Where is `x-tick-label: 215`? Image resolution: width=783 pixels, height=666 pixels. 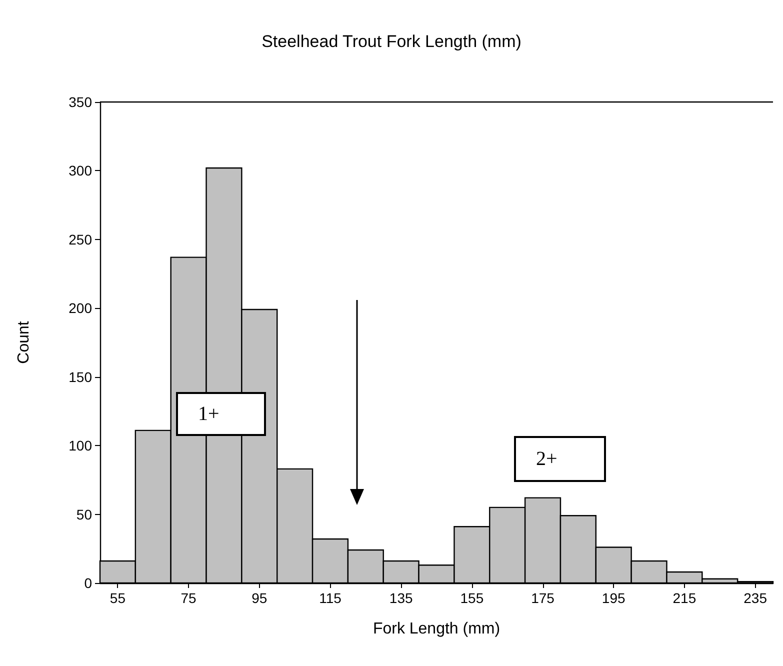
x-tick-label: 215 is located at coordinates (684, 598).